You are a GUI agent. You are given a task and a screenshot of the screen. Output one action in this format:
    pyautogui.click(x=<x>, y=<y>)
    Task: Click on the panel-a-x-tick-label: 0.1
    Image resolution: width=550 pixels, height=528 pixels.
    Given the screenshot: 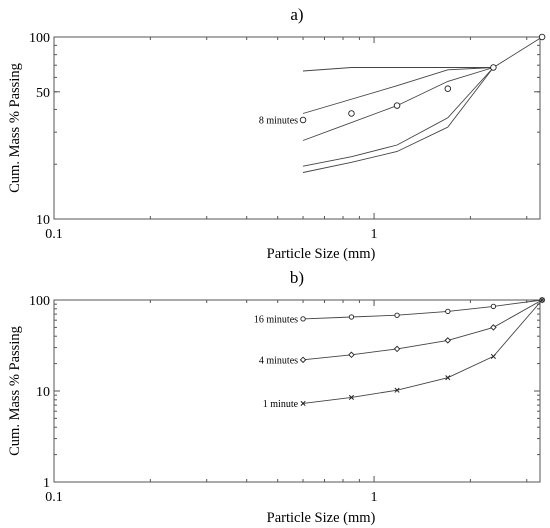 What is the action you would take?
    pyautogui.click(x=54, y=234)
    